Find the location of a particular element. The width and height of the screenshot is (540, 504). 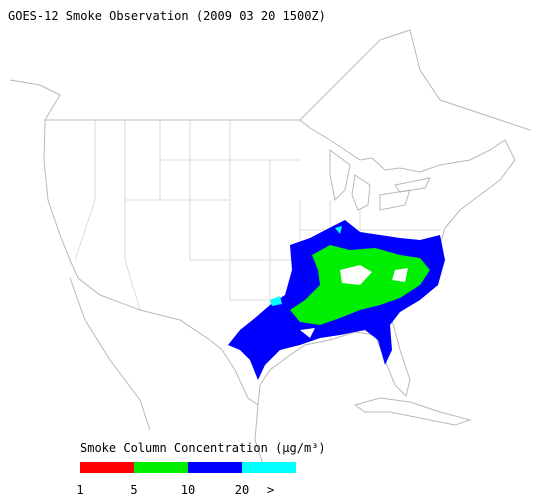

colorbar-label: 10 is located at coordinates (188, 490).